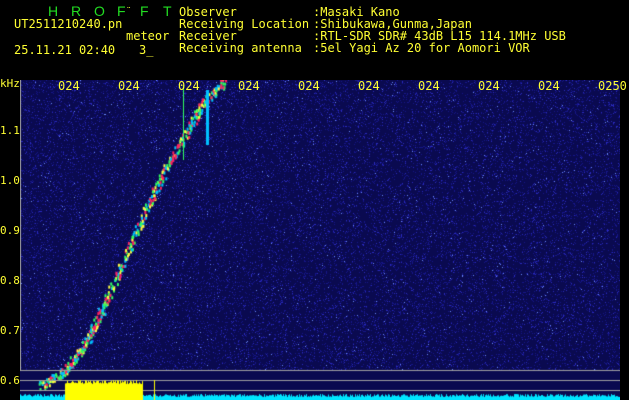 The width and height of the screenshot is (629, 400). What do you see at coordinates (549, 86) in the screenshot?
I see `time-label: 0249` at bounding box center [549, 86].